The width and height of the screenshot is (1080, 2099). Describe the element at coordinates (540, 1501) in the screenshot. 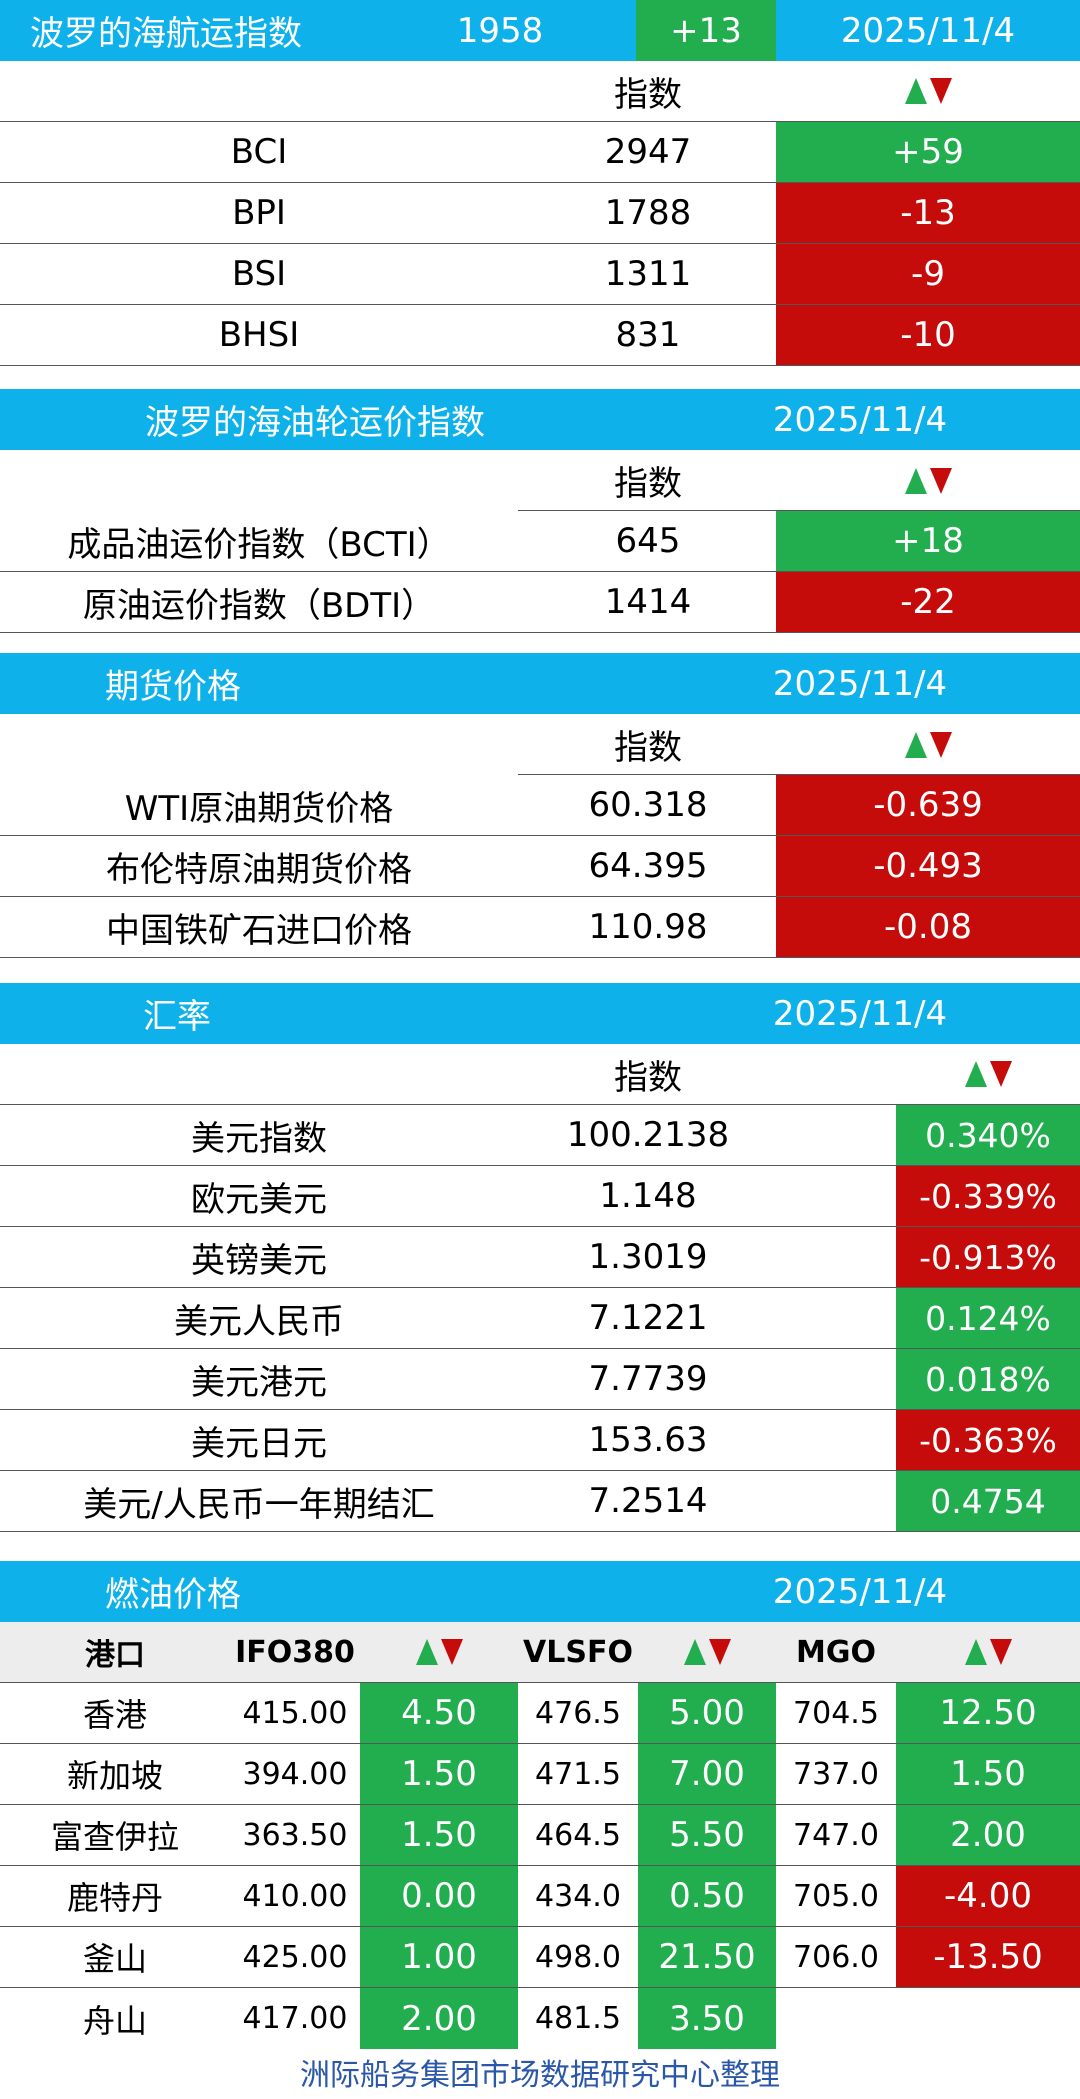

I see `fx-row: 美元/人民币一年期结汇 7.2514 0.4754` at that location.